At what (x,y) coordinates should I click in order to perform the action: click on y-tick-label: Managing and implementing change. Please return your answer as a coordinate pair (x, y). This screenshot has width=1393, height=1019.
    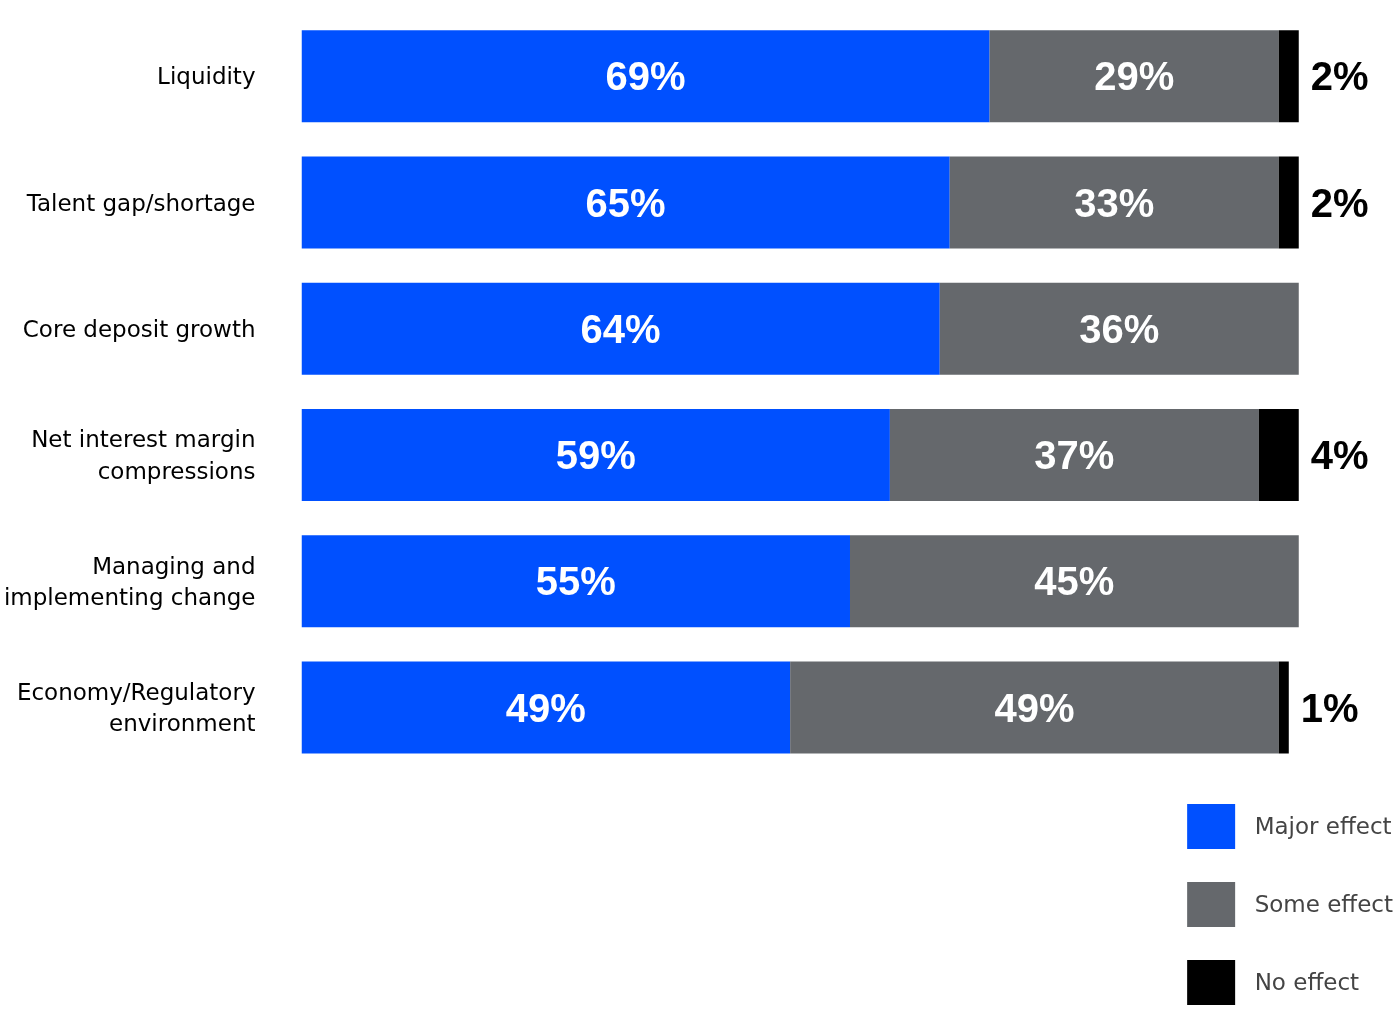
    Looking at the image, I should click on (129, 581).